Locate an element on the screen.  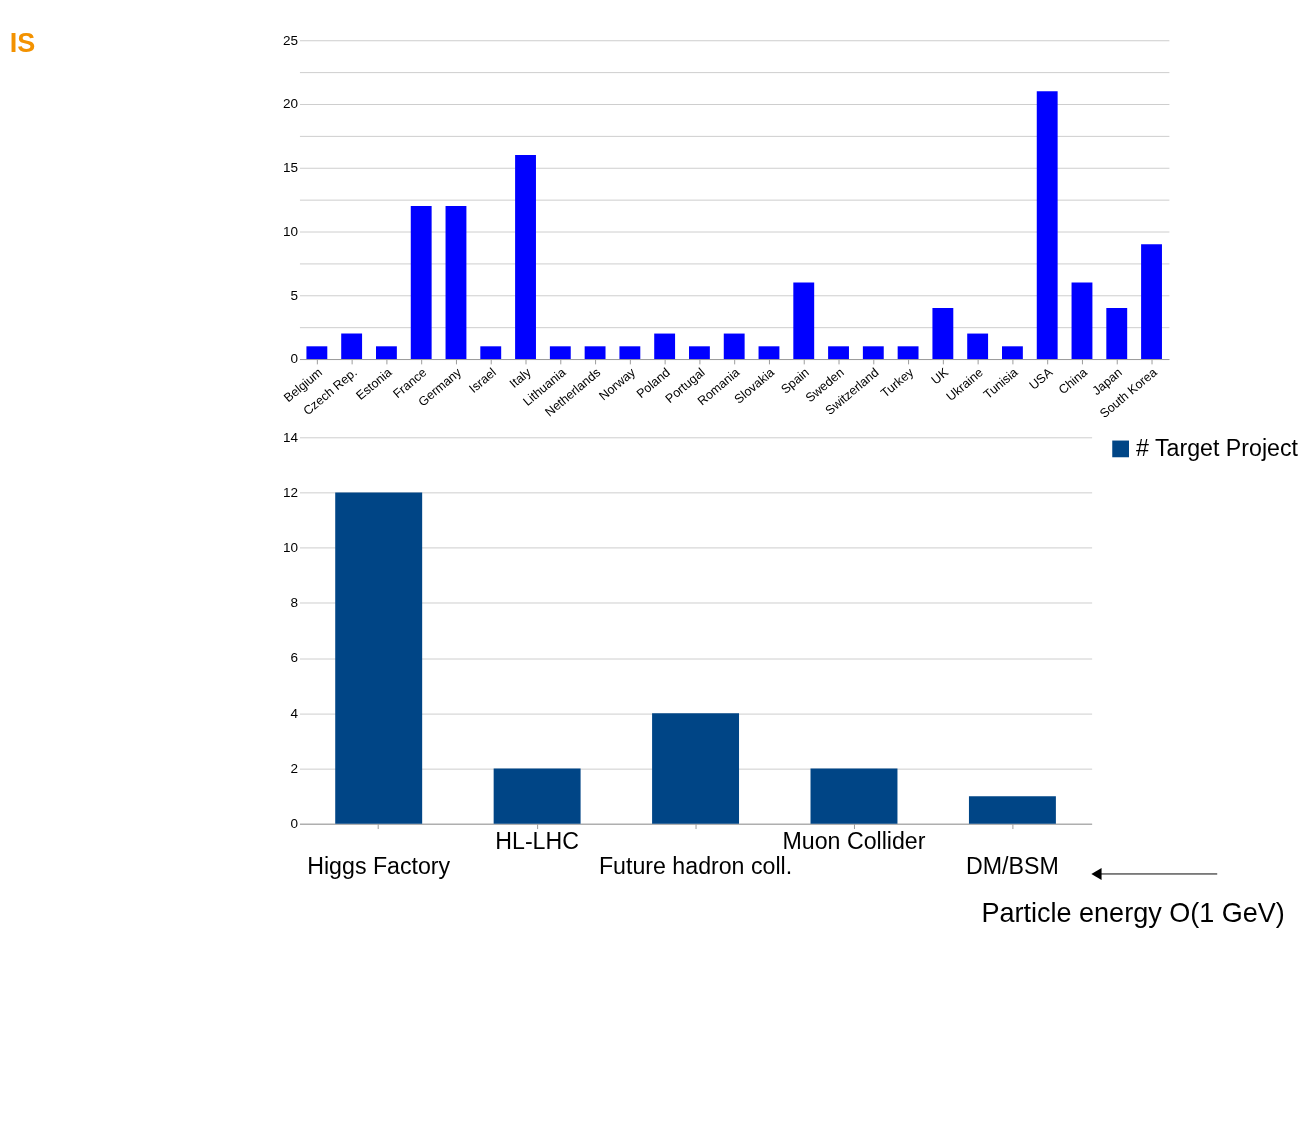
y-tick-label: 12 is located at coordinates (290, 492).